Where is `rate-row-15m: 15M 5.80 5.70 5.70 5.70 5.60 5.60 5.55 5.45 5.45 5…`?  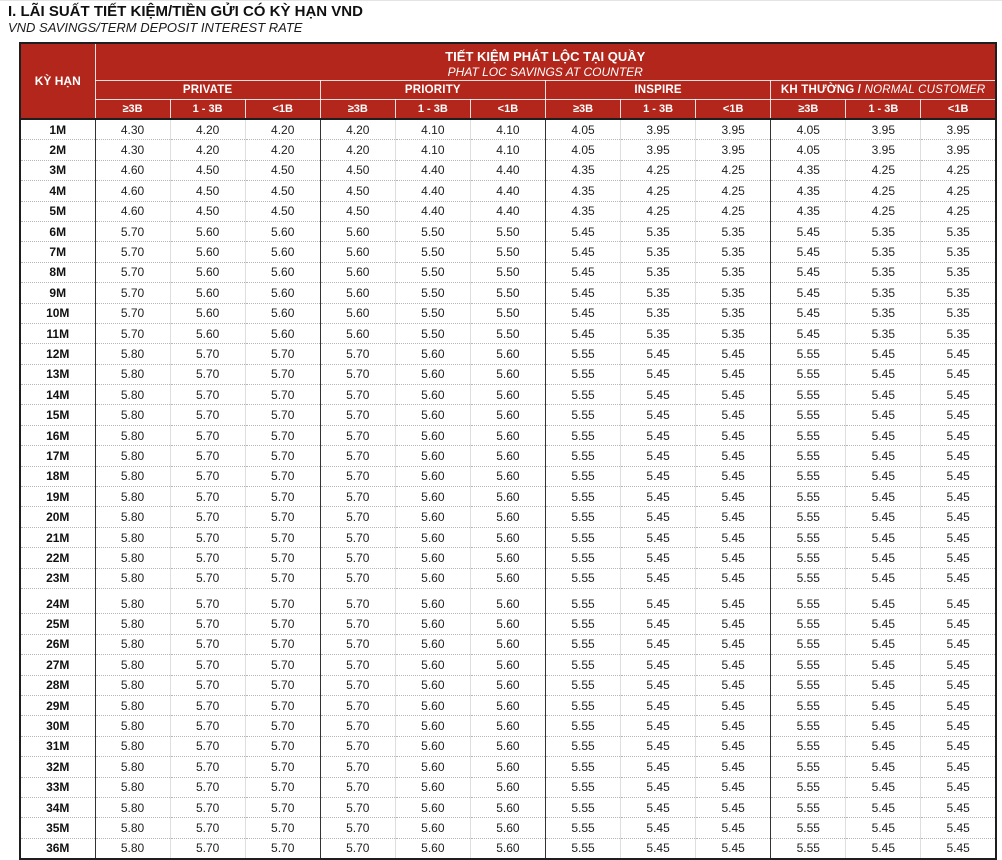 rate-row-15m: 15M 5.80 5.70 5.70 5.70 5.60 5.60 5.55 5.45 5.45 5… is located at coordinates (508, 415).